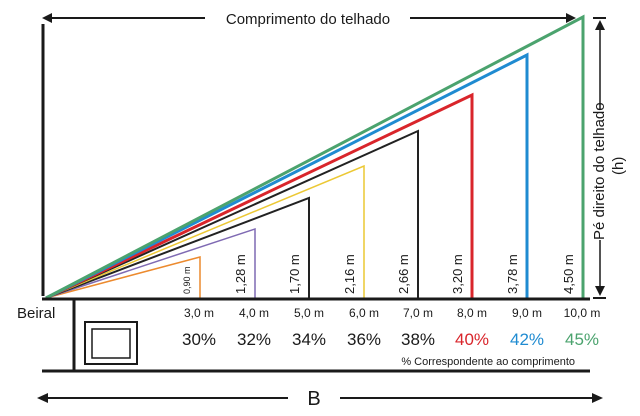 The image size is (640, 416). What do you see at coordinates (527, 339) in the screenshot?
I see `roof-percent-value: 42%` at bounding box center [527, 339].